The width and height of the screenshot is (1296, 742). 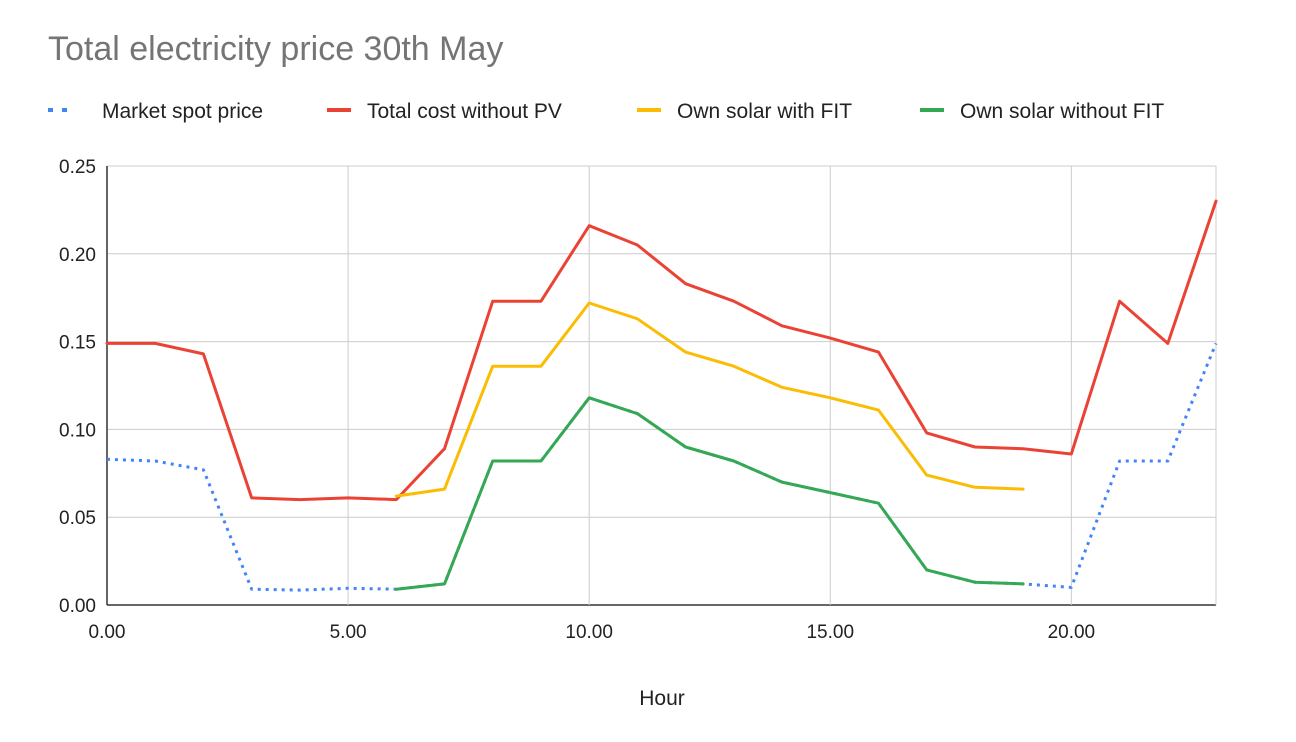 What do you see at coordinates (1062, 111) in the screenshot?
I see `legend-label: Own solar without FIT` at bounding box center [1062, 111].